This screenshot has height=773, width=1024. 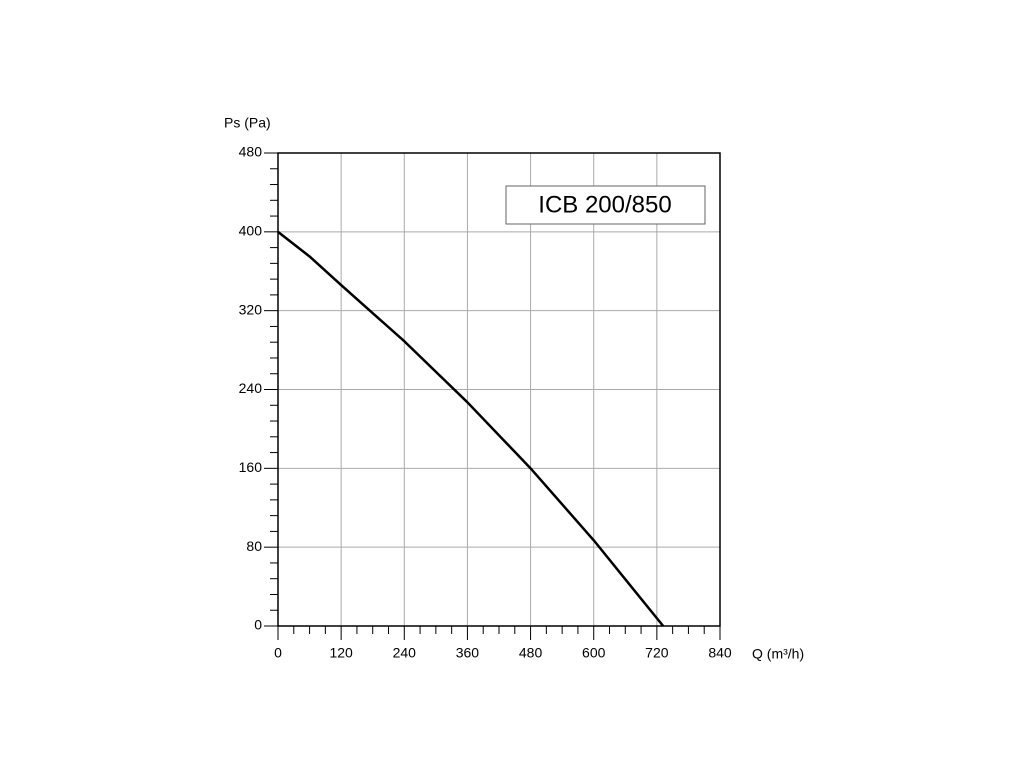 What do you see at coordinates (720, 653) in the screenshot?
I see `x-tick-label: 840` at bounding box center [720, 653].